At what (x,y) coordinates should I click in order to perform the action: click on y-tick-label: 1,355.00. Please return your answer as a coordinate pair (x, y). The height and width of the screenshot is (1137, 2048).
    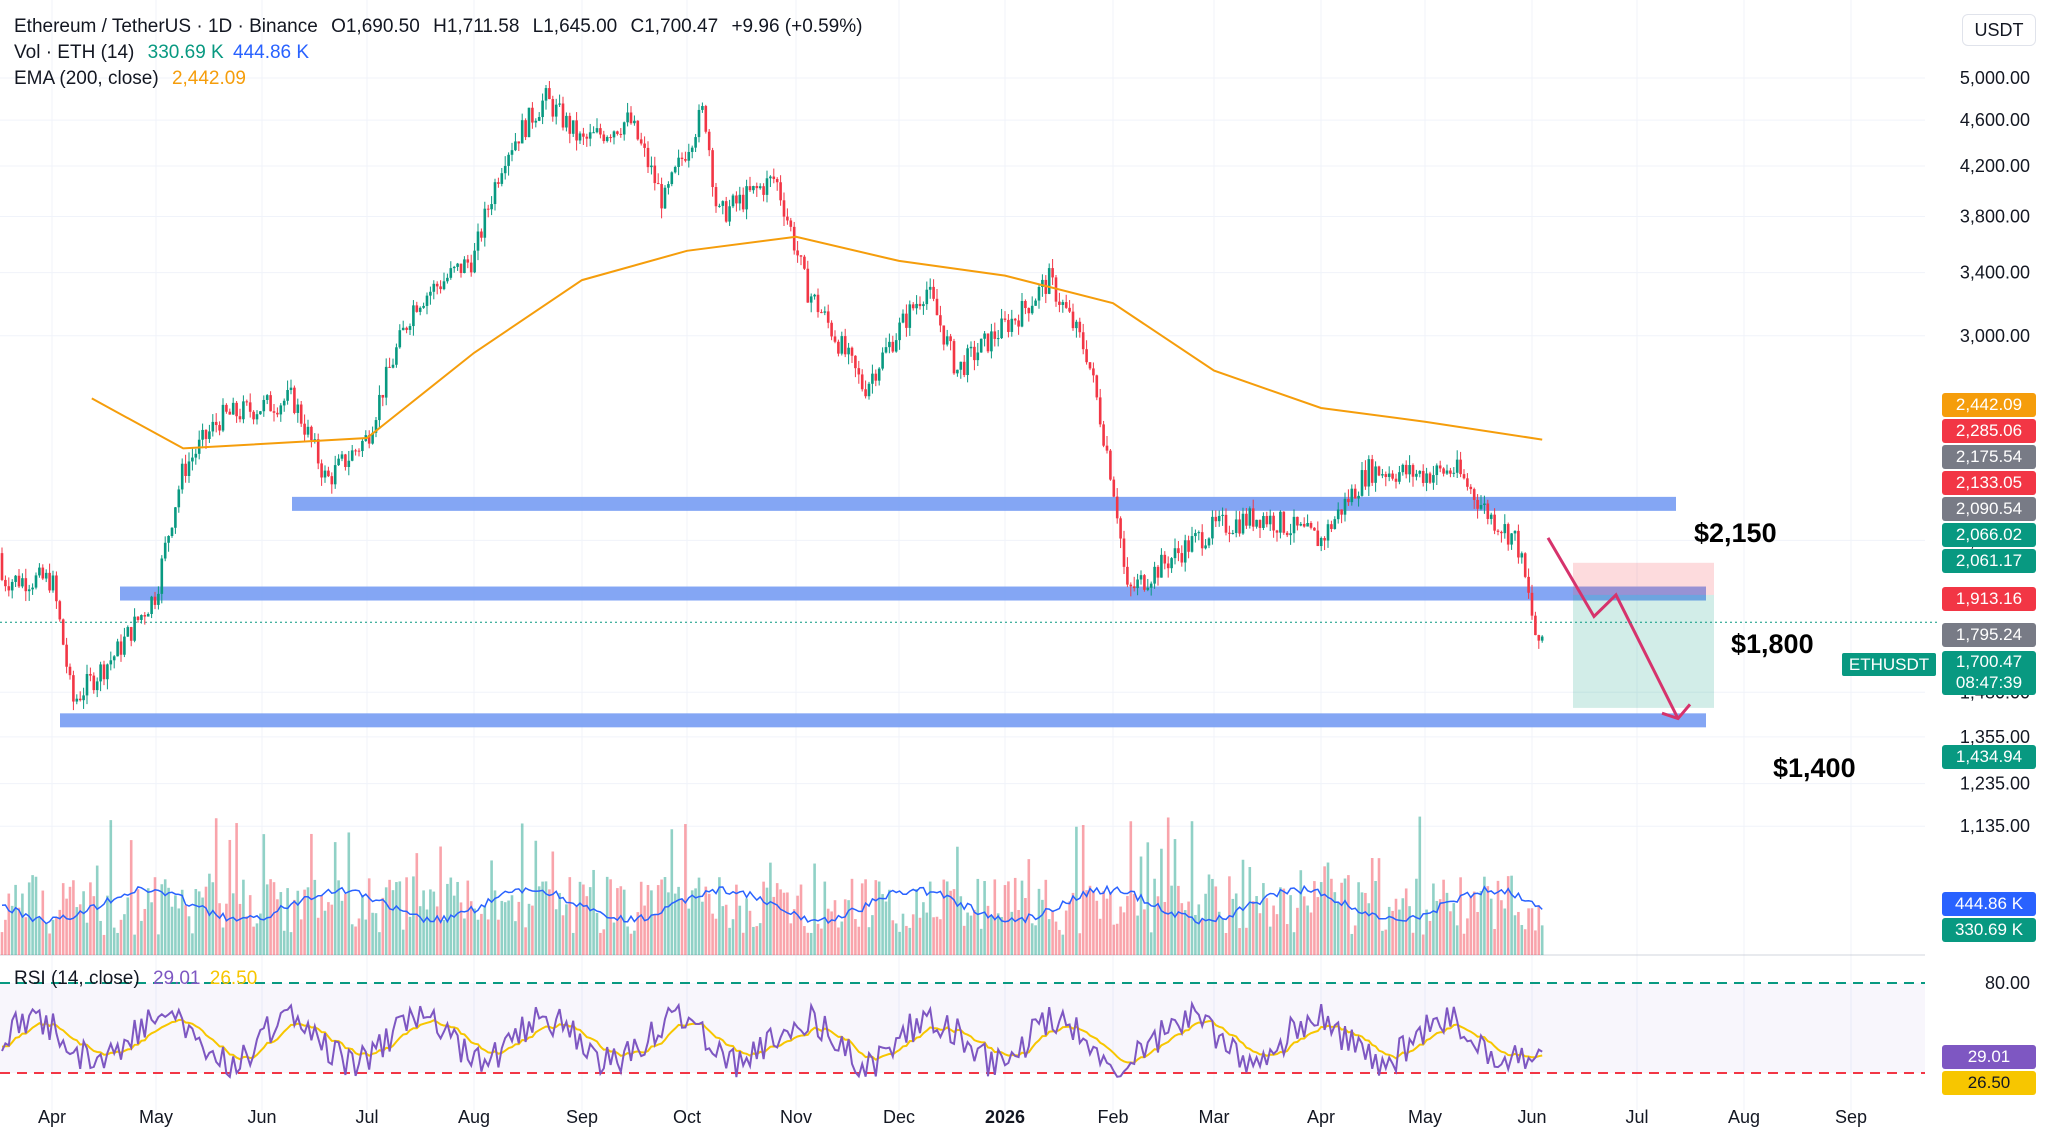
    Looking at the image, I should click on (1995, 737).